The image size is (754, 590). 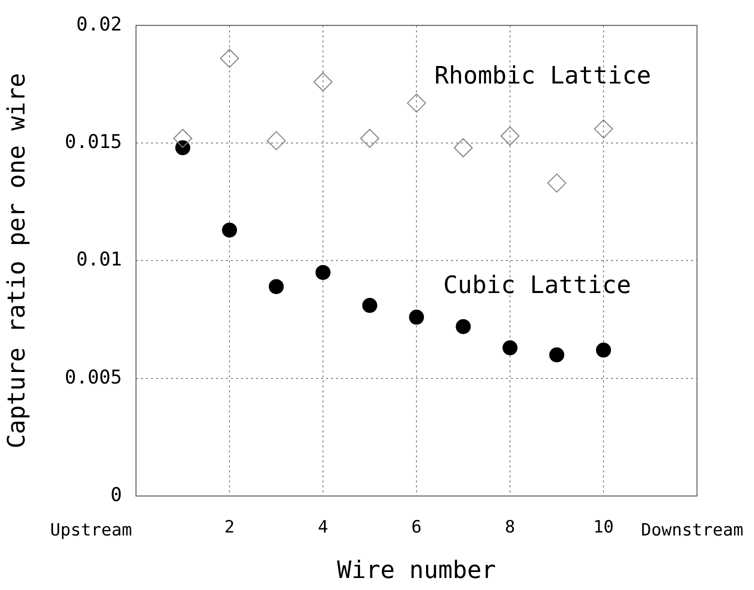 What do you see at coordinates (229, 528) in the screenshot?
I see `x-tick-label: 2` at bounding box center [229, 528].